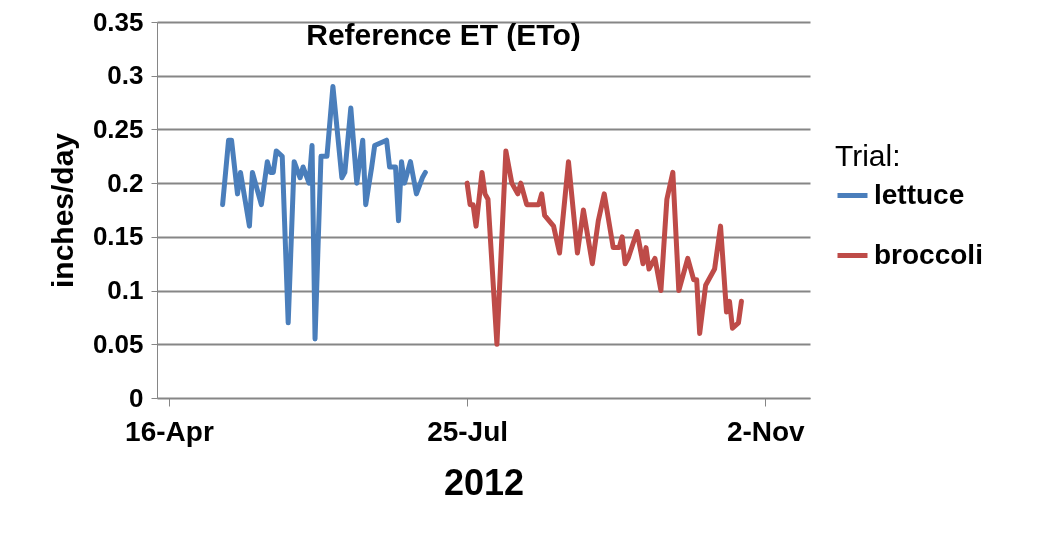 The width and height of the screenshot is (1053, 534). What do you see at coordinates (136, 397) in the screenshot?
I see `y-tick-label: 0` at bounding box center [136, 397].